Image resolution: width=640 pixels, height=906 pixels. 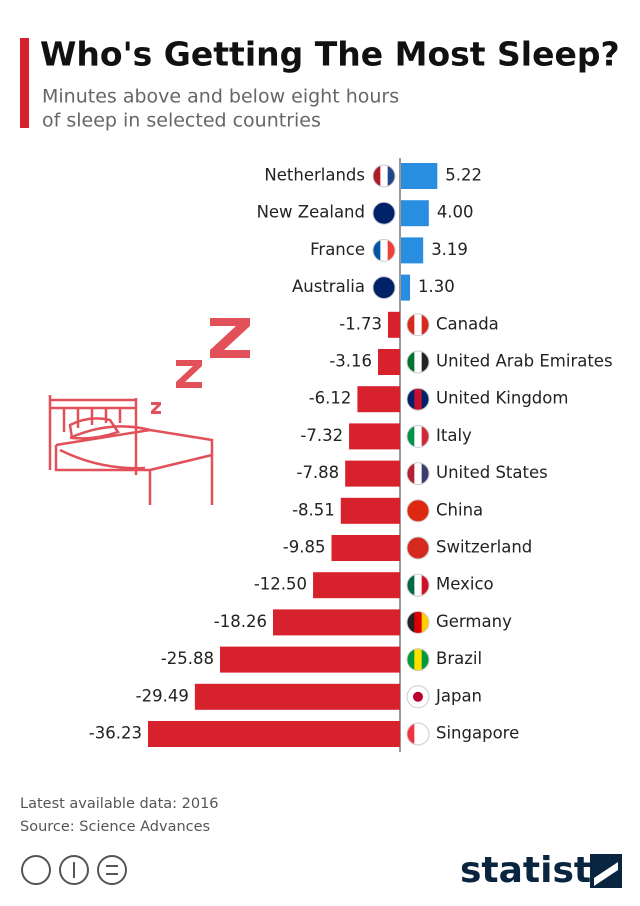 What do you see at coordinates (74, 870) in the screenshot?
I see `license-icons` at bounding box center [74, 870].